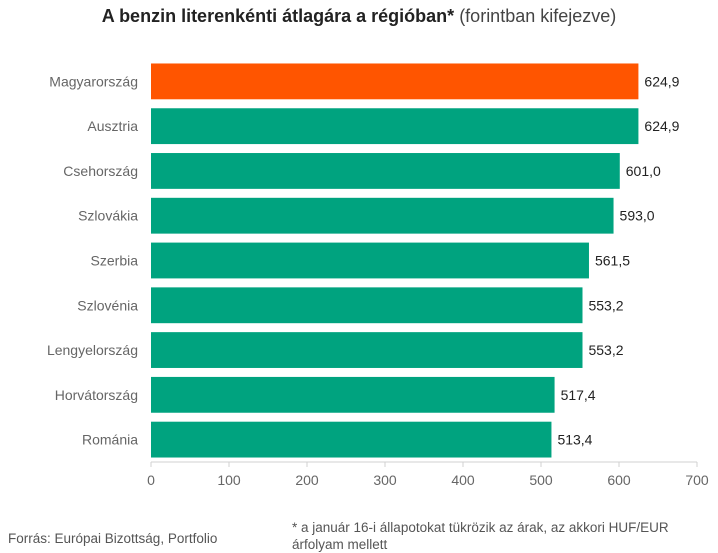 This screenshot has width=718, height=553. I want to click on x-tick-label: 400, so click(463, 480).